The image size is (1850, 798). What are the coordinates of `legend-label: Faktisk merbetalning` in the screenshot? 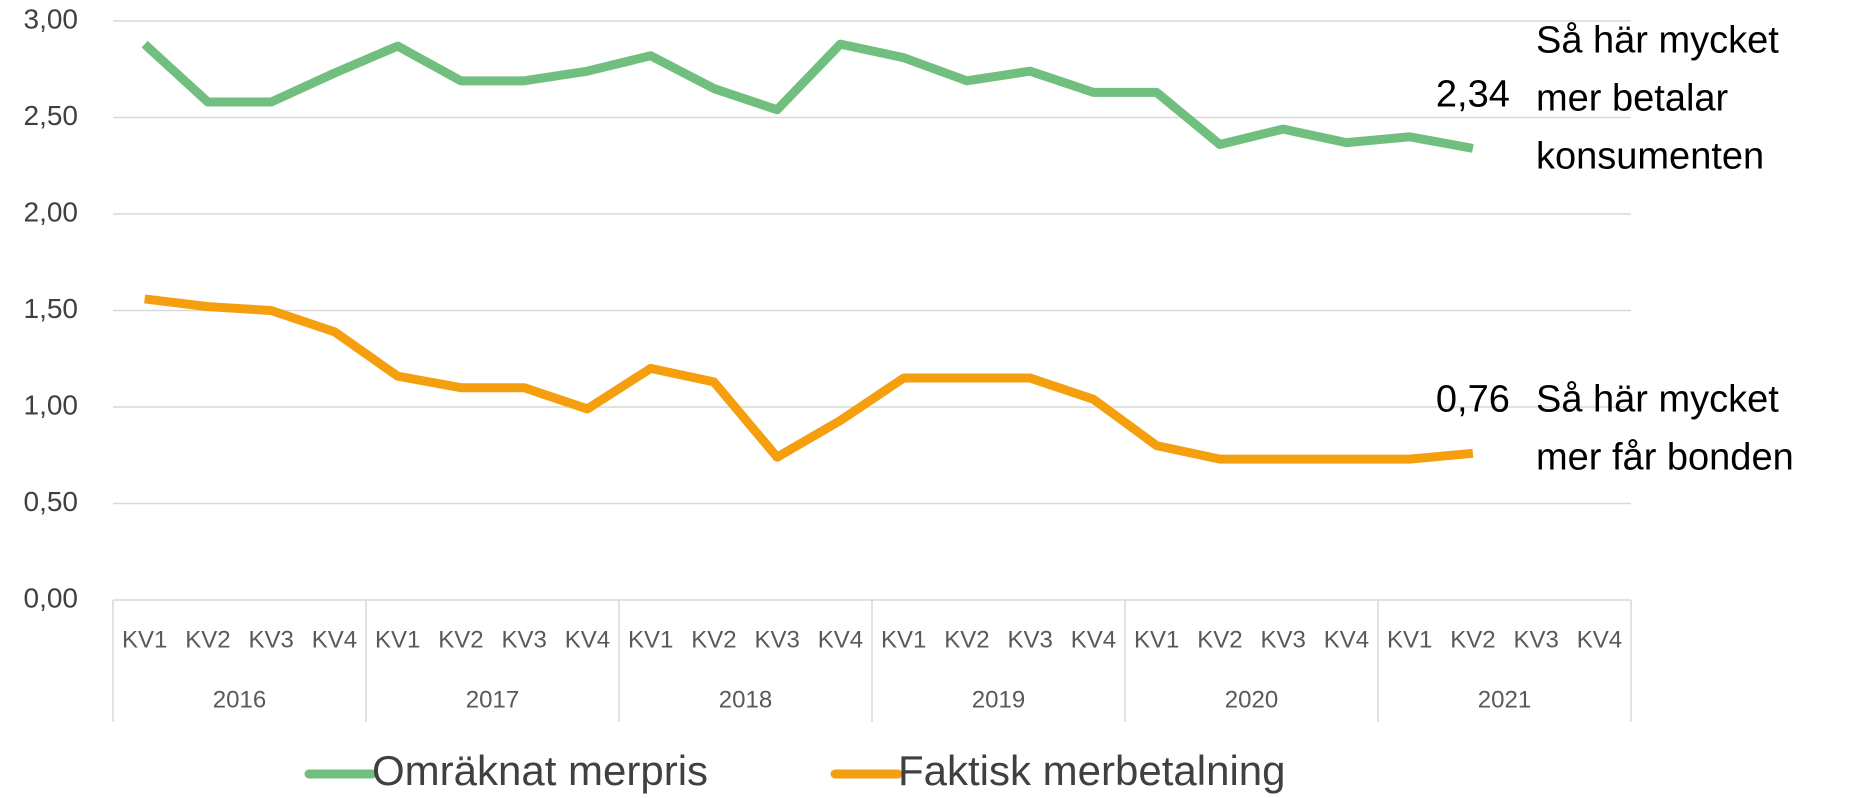 It's located at (1092, 770).